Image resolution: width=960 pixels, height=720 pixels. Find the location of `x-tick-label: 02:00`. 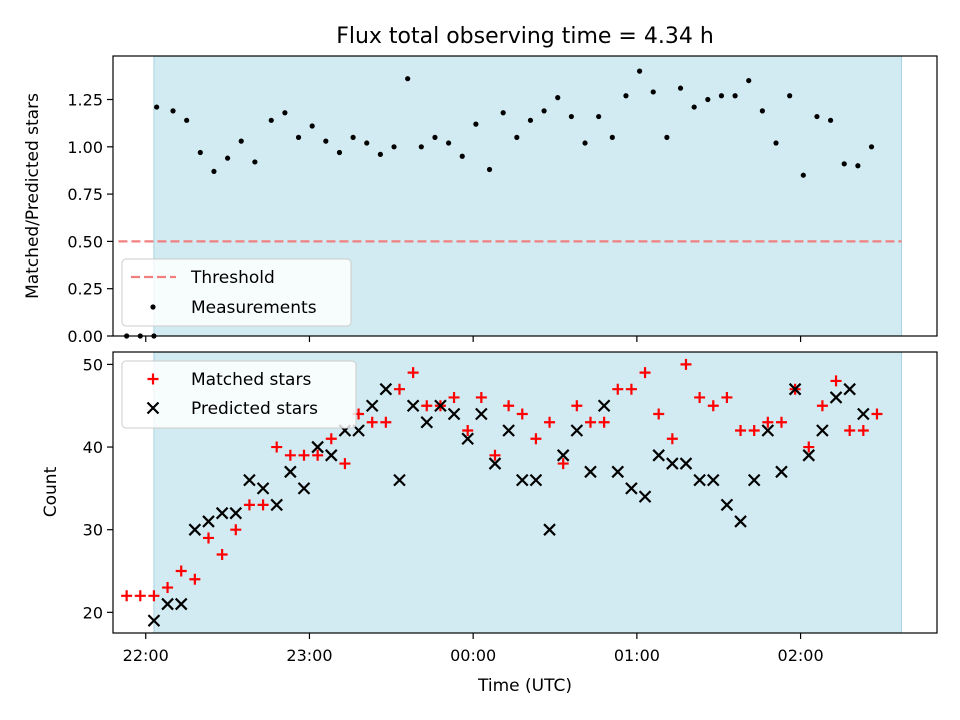

x-tick-label: 02:00 is located at coordinates (801, 655).